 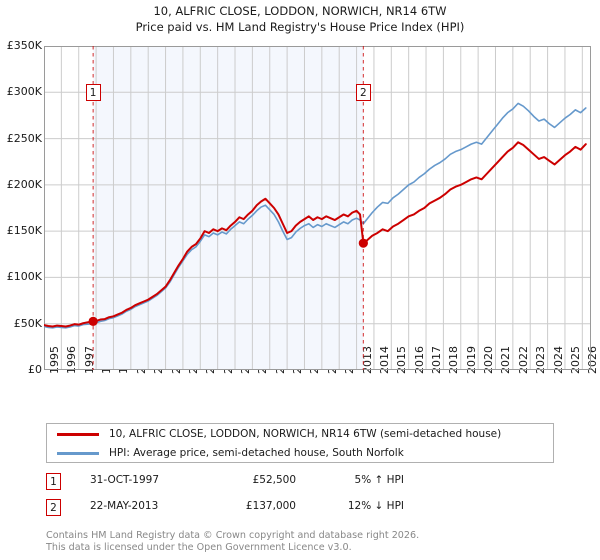 I want to click on transaction-price: £137,000, so click(x=270, y=506).